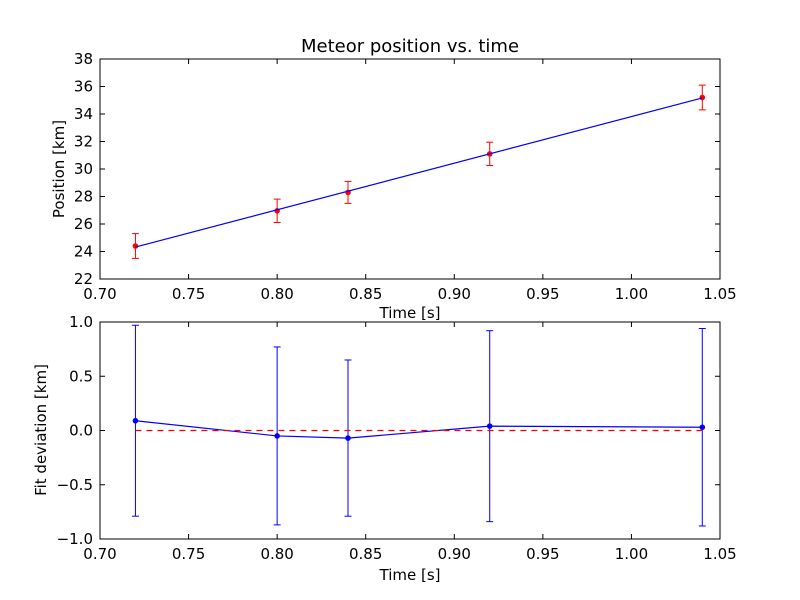 The width and height of the screenshot is (800, 600). I want to click on position-y-axis-label: Position [km], so click(59, 169).